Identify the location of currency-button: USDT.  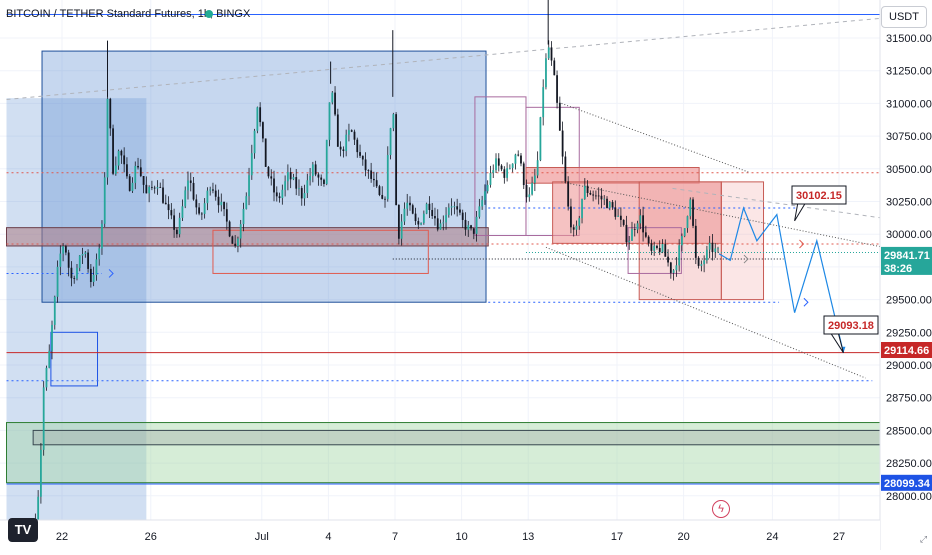
(904, 17).